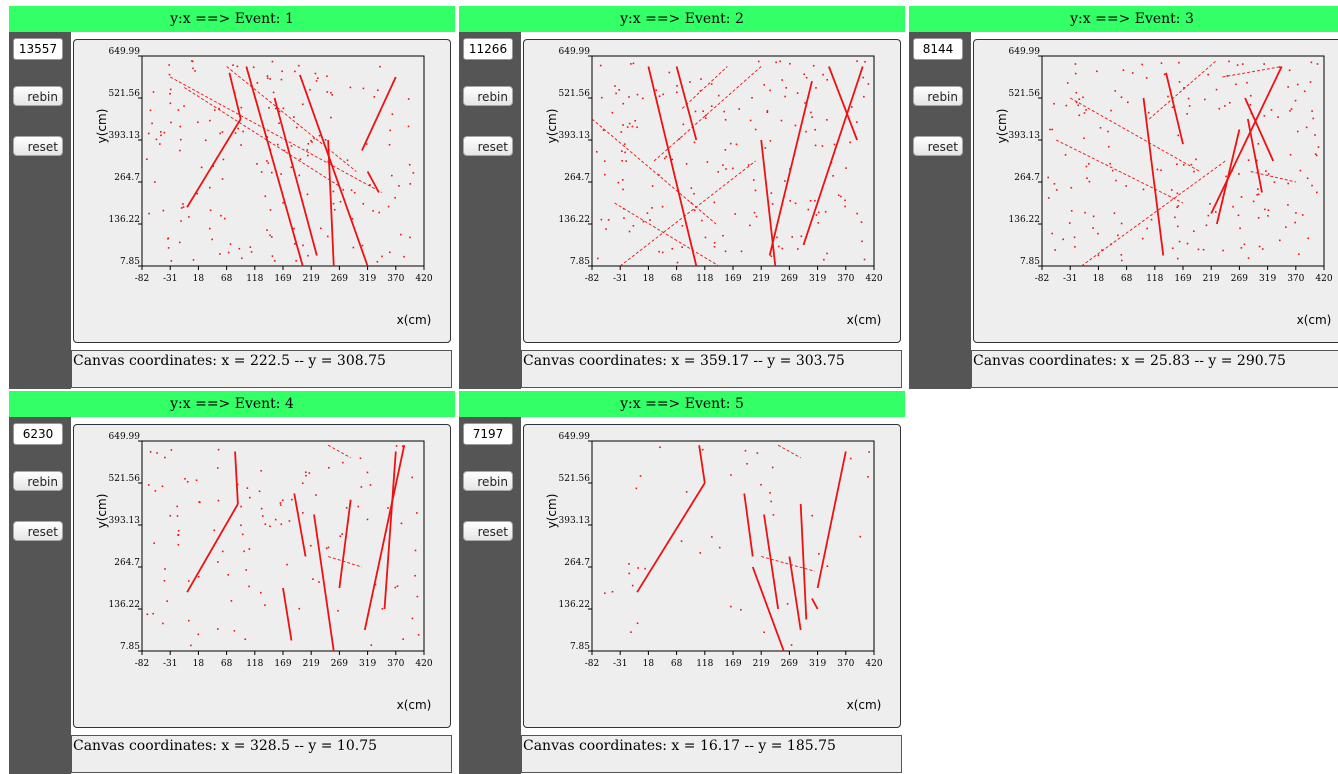 The width and height of the screenshot is (1338, 774). I want to click on x-tick-label: 370, so click(1295, 279).